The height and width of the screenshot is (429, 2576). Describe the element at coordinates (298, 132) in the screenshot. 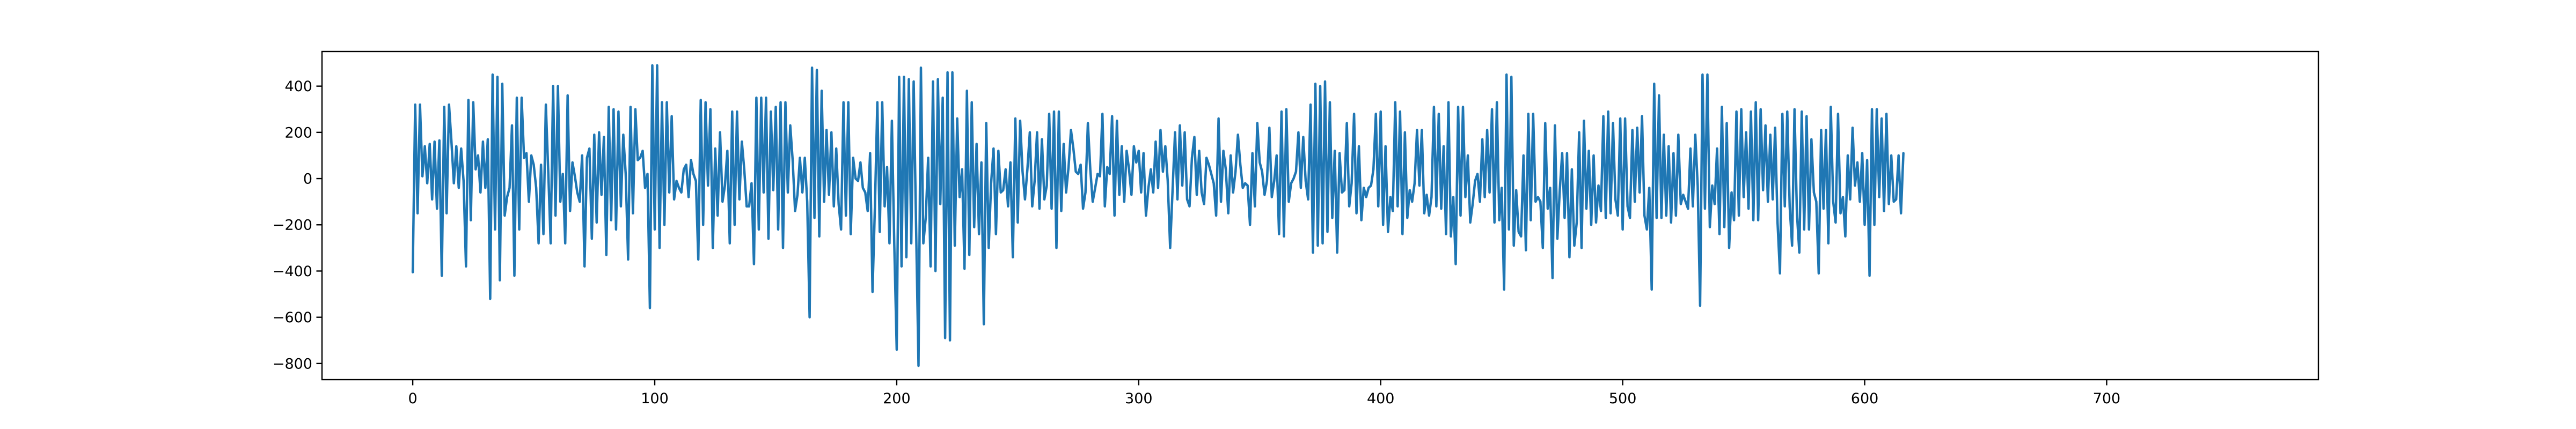

I see `y-tick-label: 200` at that location.